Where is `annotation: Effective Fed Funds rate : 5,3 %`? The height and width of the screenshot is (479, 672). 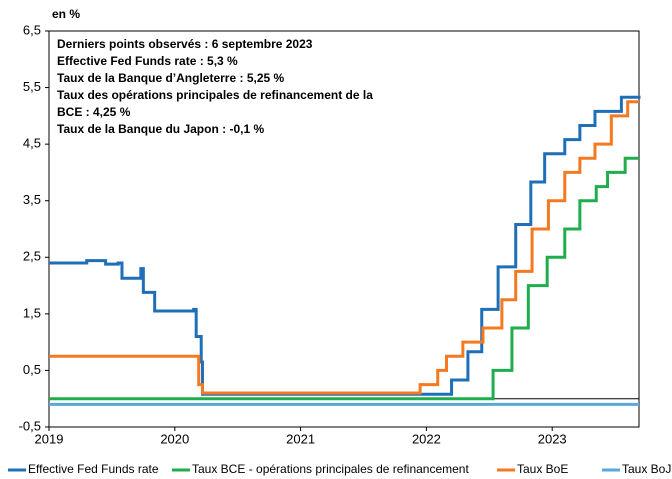 annotation: Effective Fed Funds rate : 5,3 % is located at coordinates (147, 61).